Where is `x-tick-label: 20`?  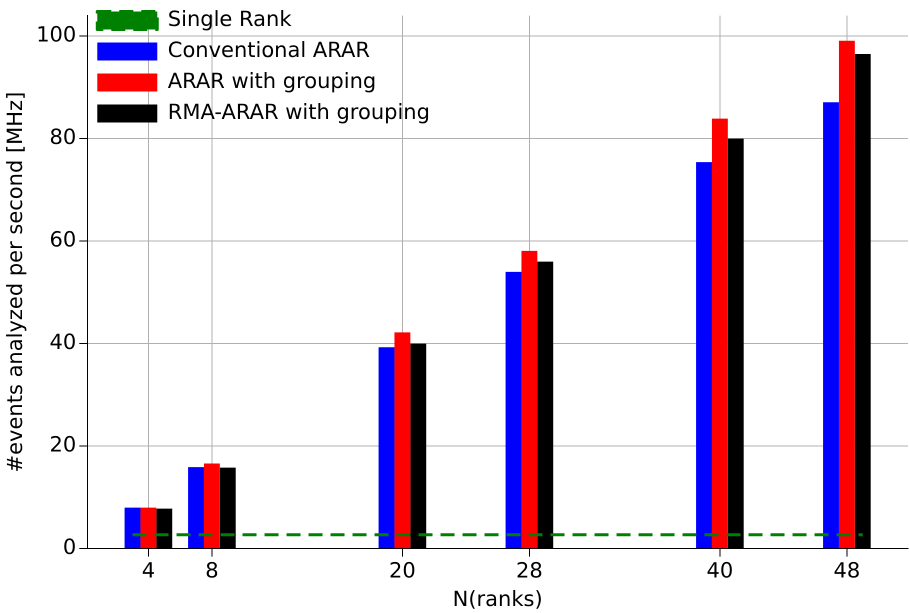 x-tick-label: 20 is located at coordinates (402, 570).